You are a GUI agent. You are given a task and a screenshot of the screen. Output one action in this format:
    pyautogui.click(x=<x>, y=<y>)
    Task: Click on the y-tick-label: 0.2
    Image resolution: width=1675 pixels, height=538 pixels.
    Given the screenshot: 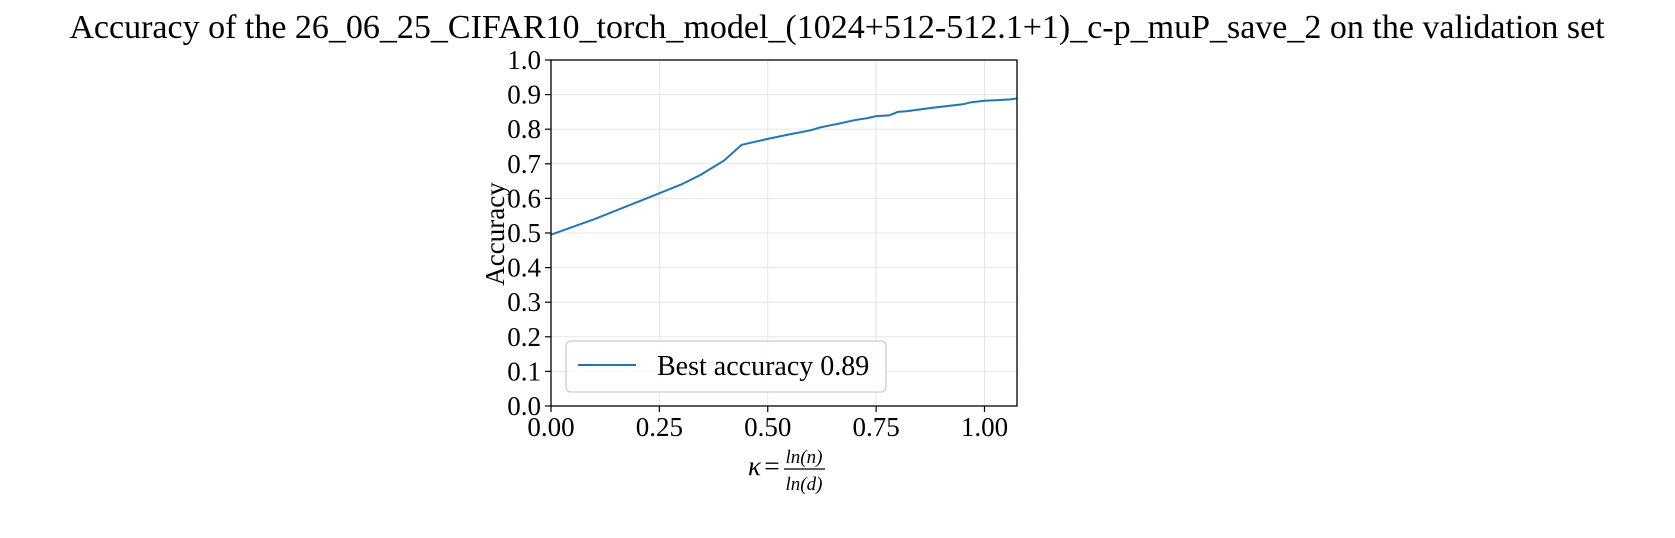 What is the action you would take?
    pyautogui.click(x=524, y=337)
    